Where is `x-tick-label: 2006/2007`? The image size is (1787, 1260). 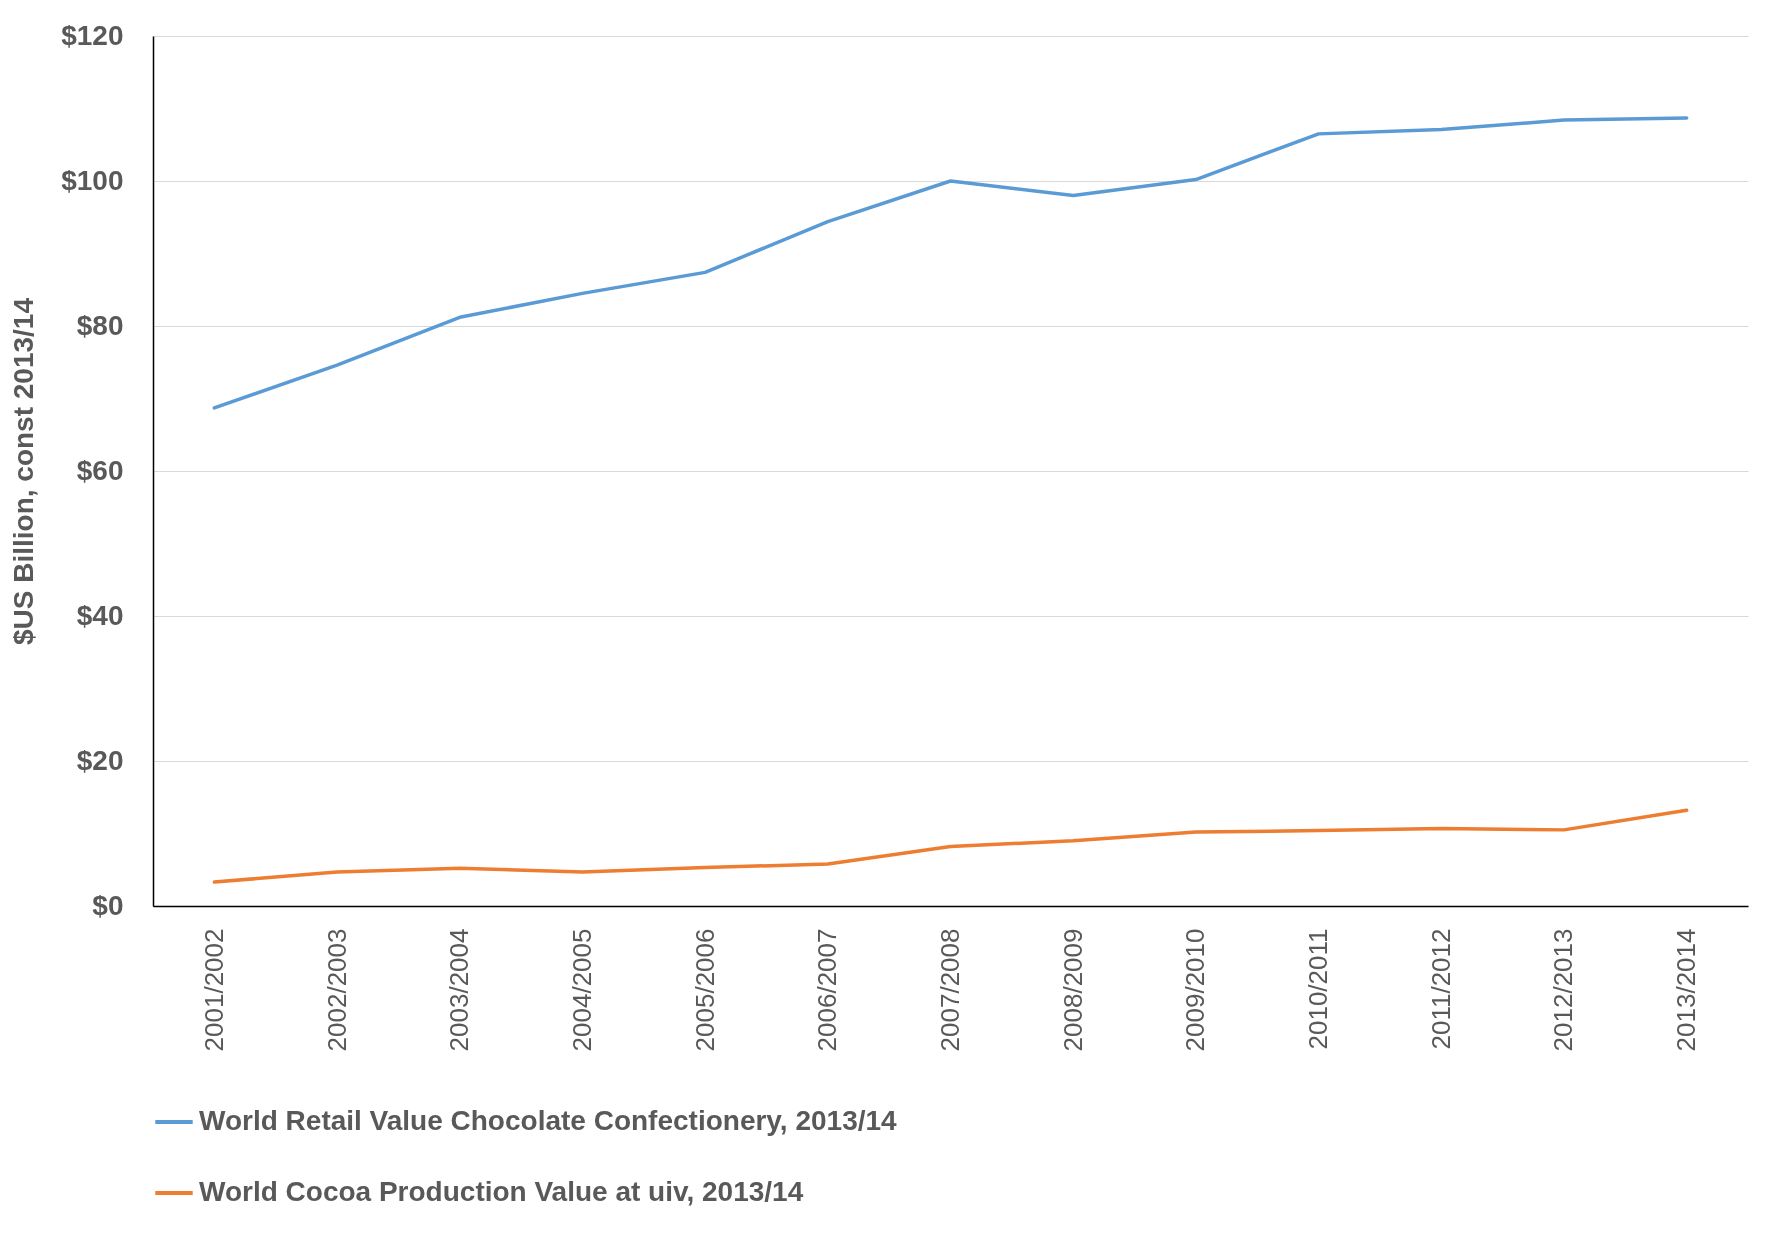
x-tick-label: 2006/2007 is located at coordinates (827, 990).